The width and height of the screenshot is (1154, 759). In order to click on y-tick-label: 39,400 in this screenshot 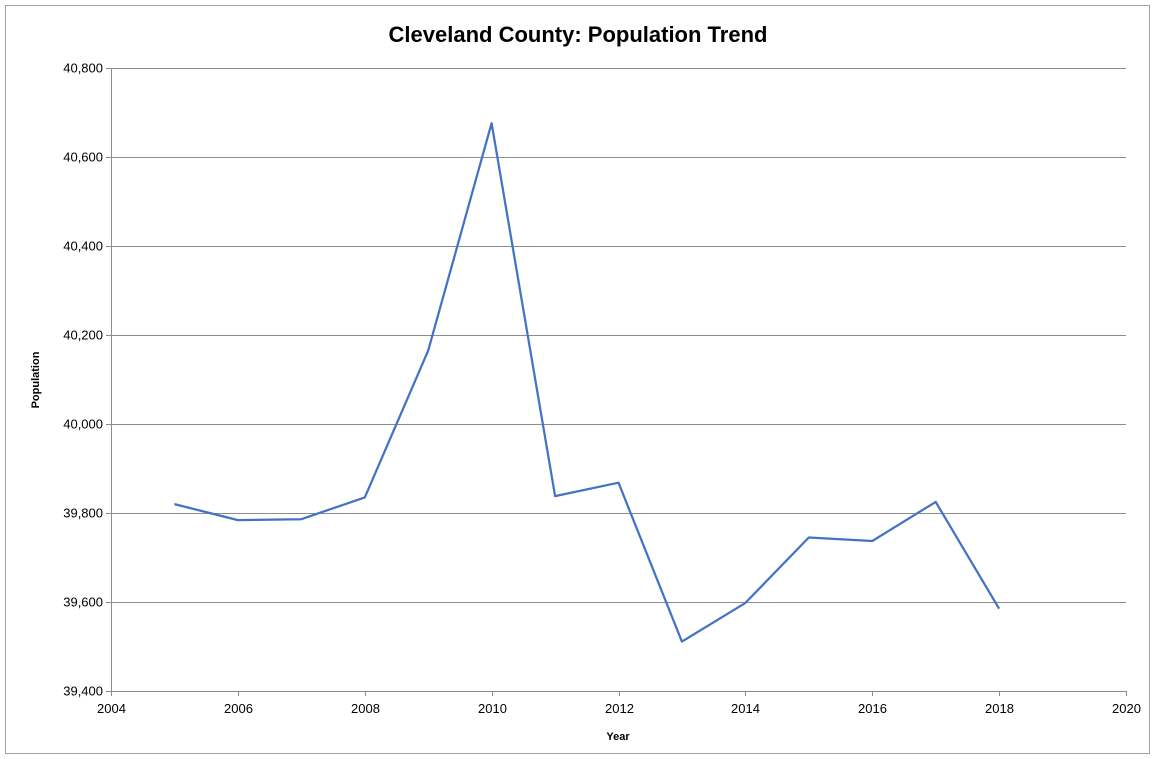, I will do `click(83, 691)`.